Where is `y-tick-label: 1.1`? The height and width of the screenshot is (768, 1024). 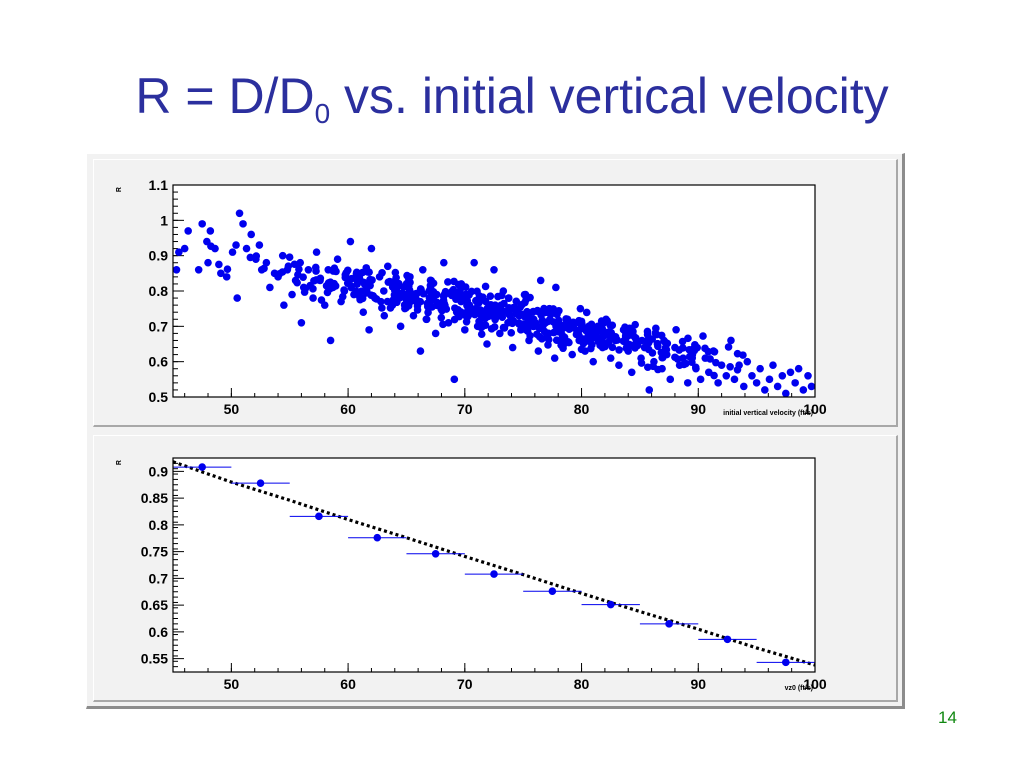 y-tick-label: 1.1 is located at coordinates (159, 185).